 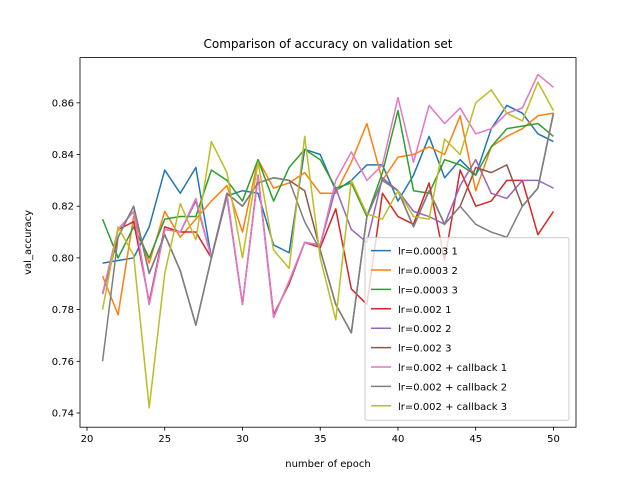 What do you see at coordinates (63, 310) in the screenshot?
I see `y-tick-label: 0.78` at bounding box center [63, 310].